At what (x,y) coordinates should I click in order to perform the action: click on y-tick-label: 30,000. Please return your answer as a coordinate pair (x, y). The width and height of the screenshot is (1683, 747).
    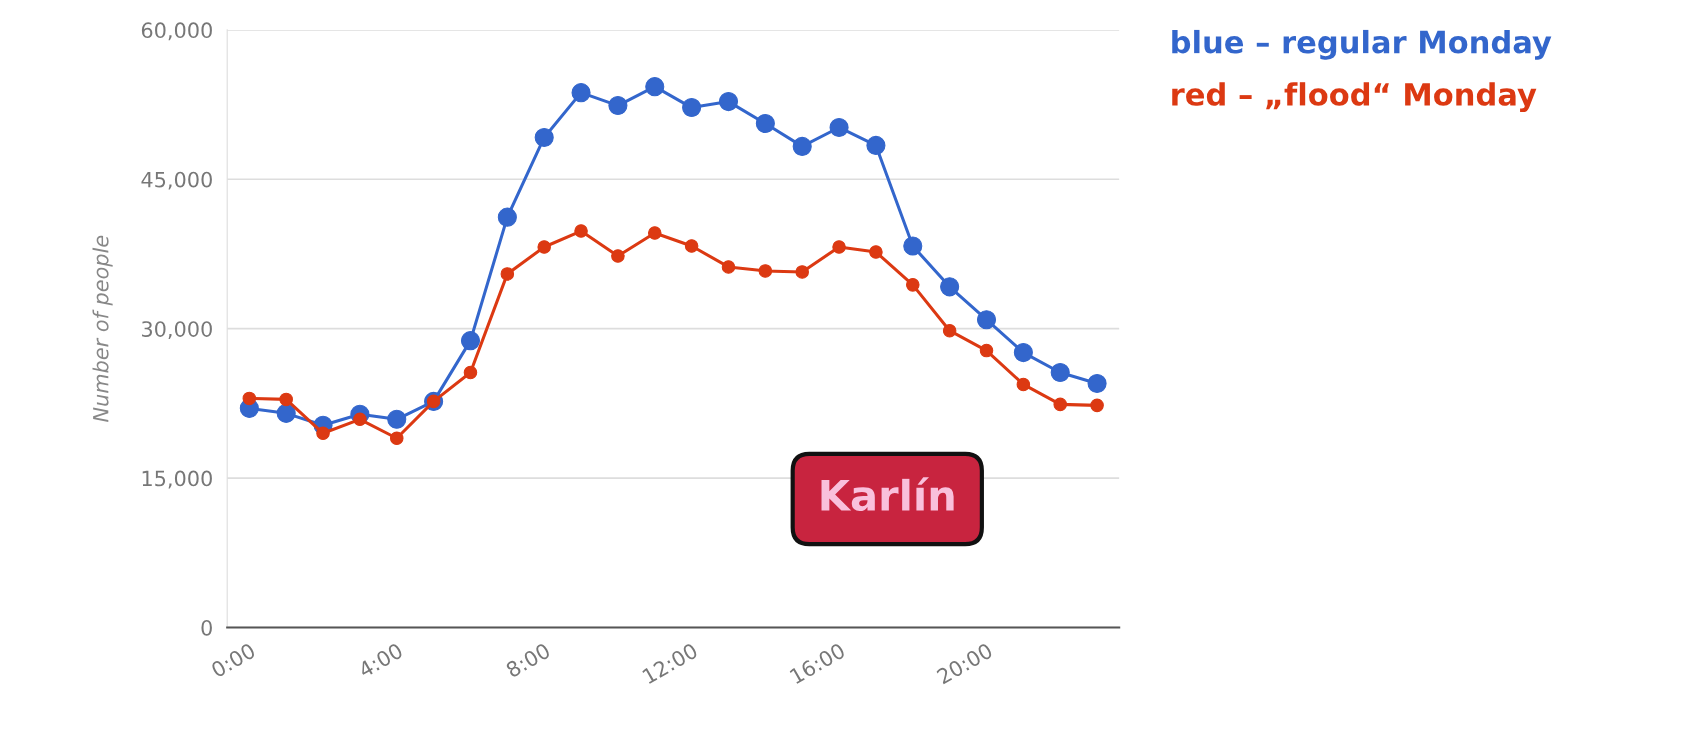
    Looking at the image, I should click on (177, 330).